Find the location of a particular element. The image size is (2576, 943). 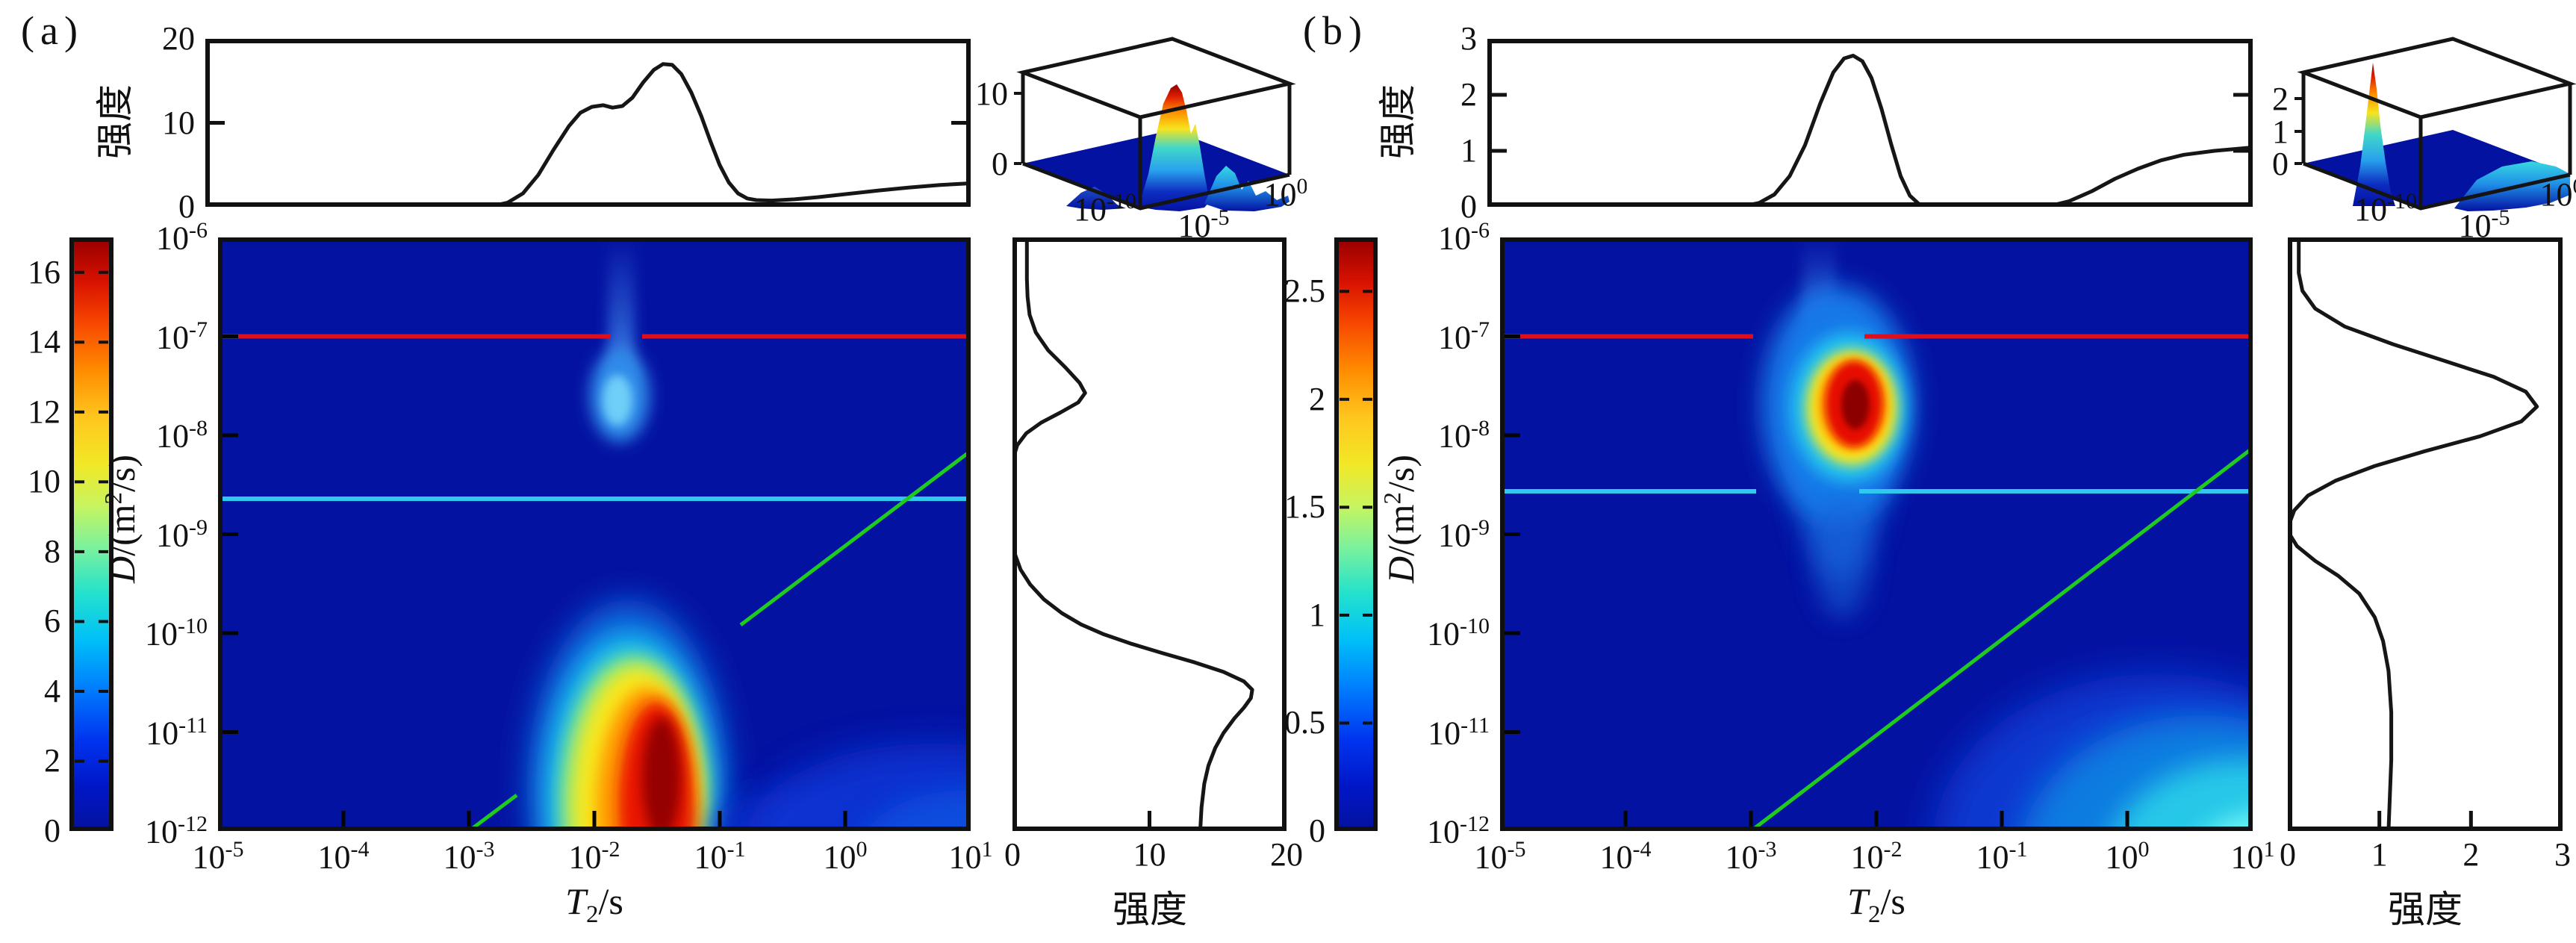

d-axis-label-b: D/(m2/s) is located at coordinates (1400, 519).